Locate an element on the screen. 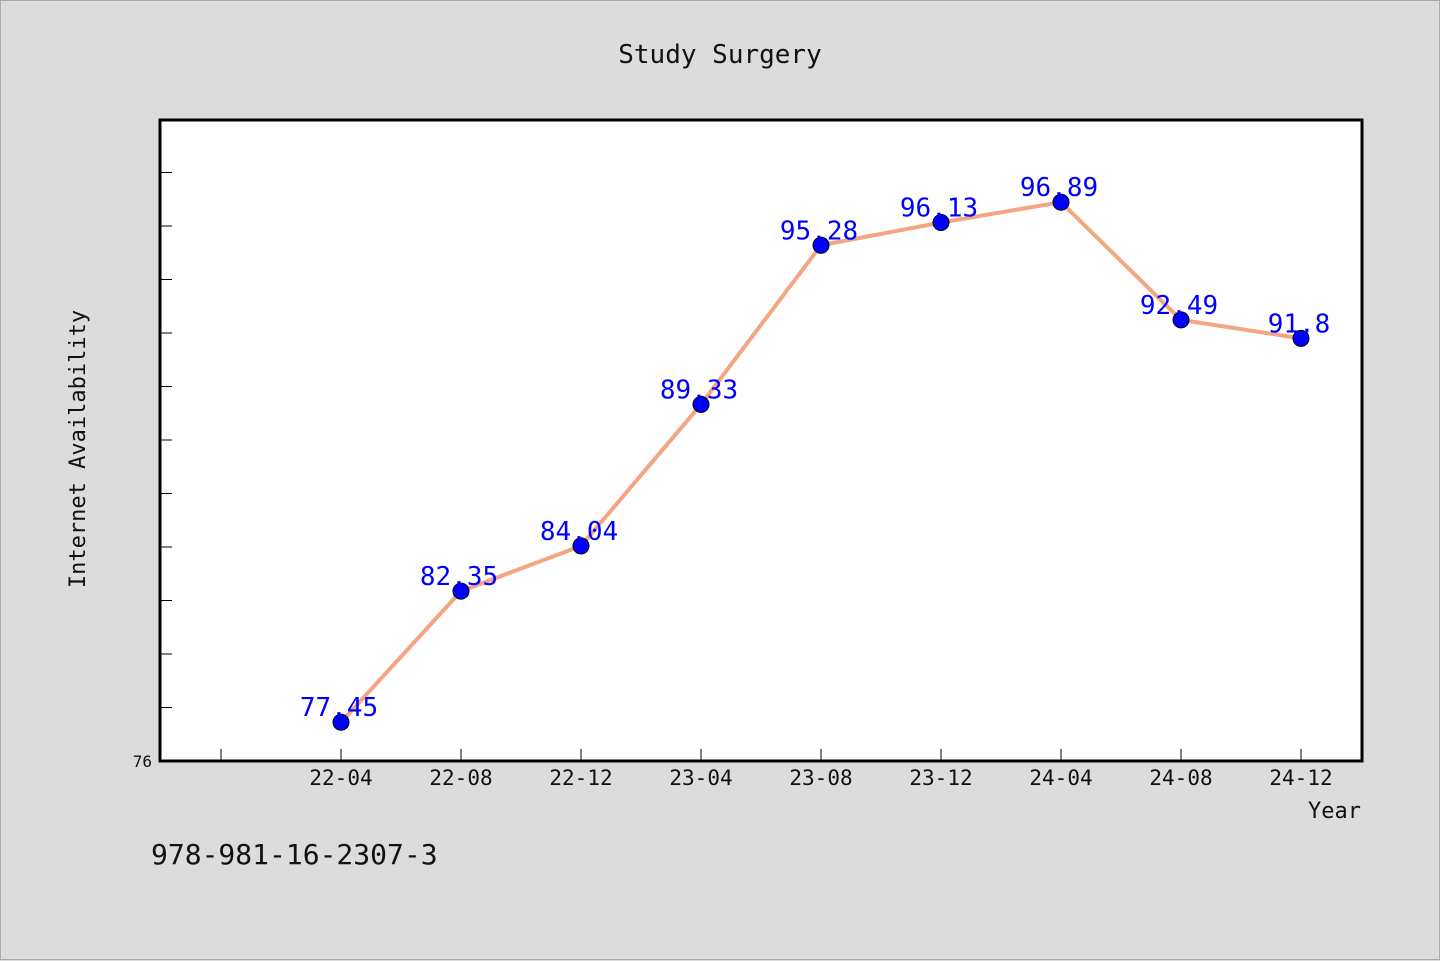  data-label: 91.8 is located at coordinates (1299, 324).